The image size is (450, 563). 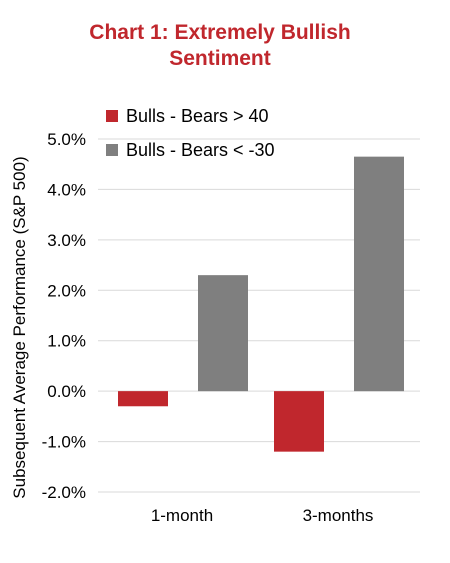 I want to click on legend-label: Bulls - Bears < -30, so click(x=200, y=150).